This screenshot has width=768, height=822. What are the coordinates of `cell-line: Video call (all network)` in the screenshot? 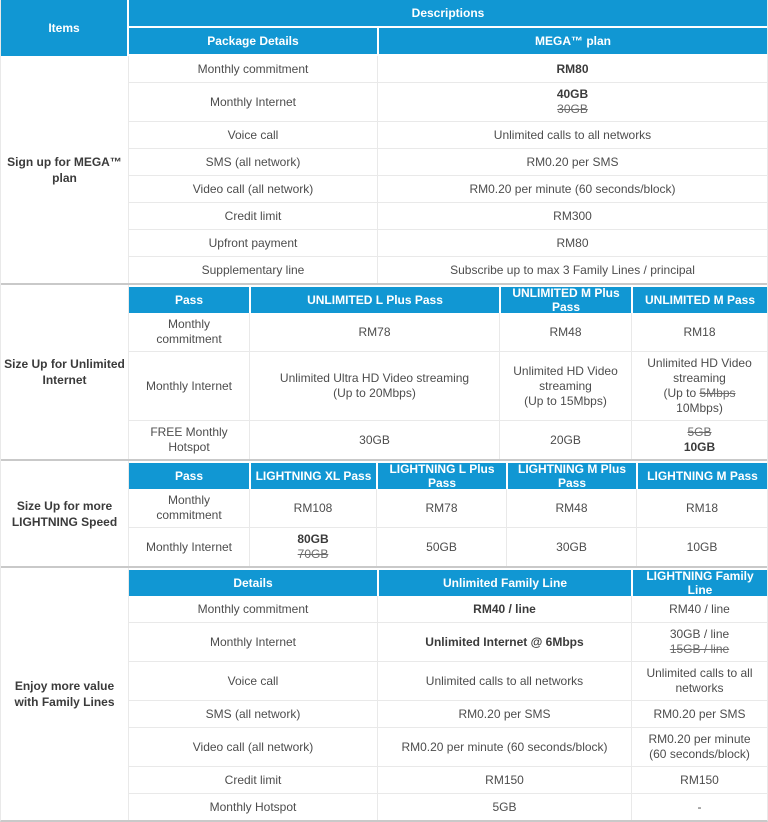 It's located at (253, 189).